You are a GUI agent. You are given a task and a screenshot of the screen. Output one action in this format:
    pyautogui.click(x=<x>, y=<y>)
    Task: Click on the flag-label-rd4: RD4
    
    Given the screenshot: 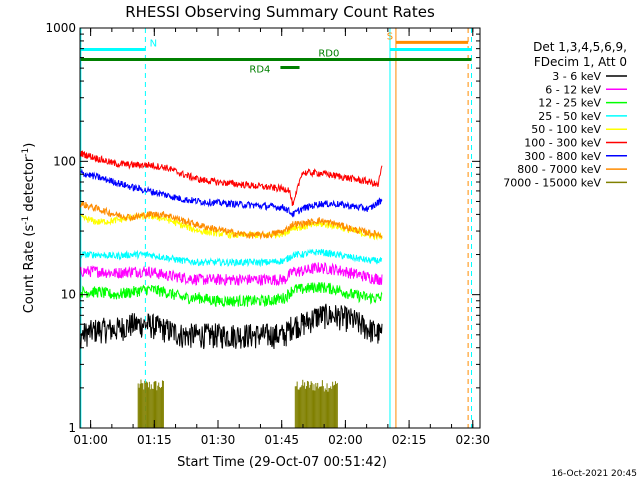 What is the action you would take?
    pyautogui.click(x=259, y=70)
    